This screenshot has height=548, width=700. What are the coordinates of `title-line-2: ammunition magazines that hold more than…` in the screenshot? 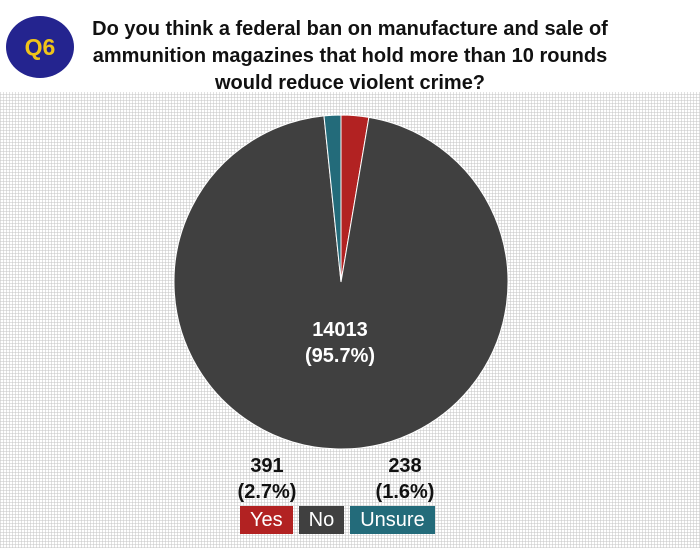 It's located at (350, 56).